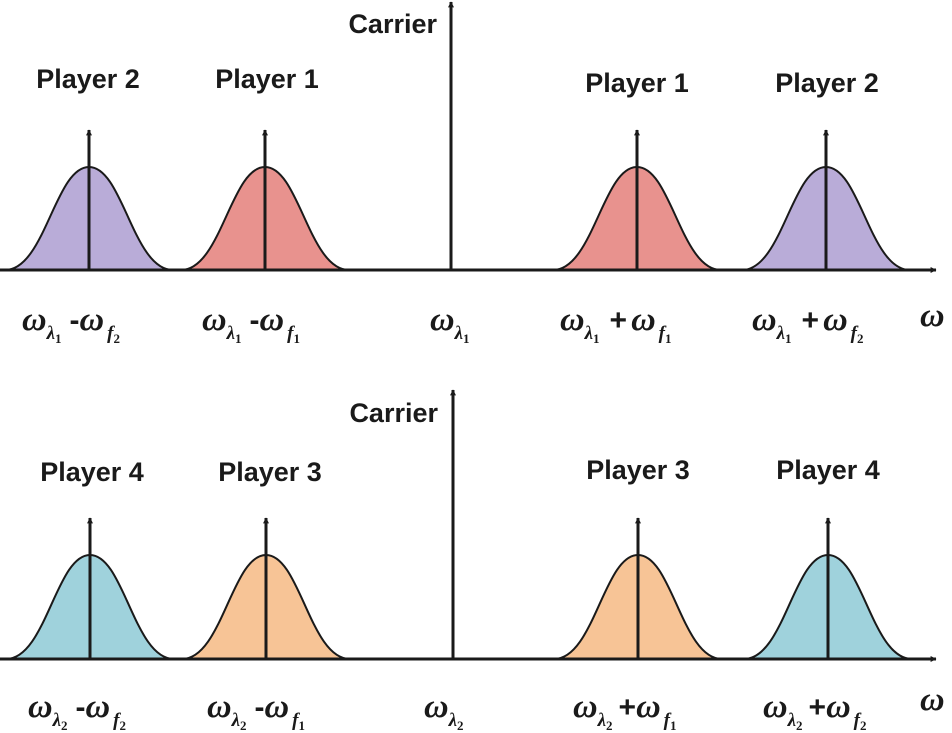 The height and width of the screenshot is (733, 952). Describe the element at coordinates (615, 323) in the screenshot. I see `freq-label-player-1-right: ωλ1+ ω f1` at that location.